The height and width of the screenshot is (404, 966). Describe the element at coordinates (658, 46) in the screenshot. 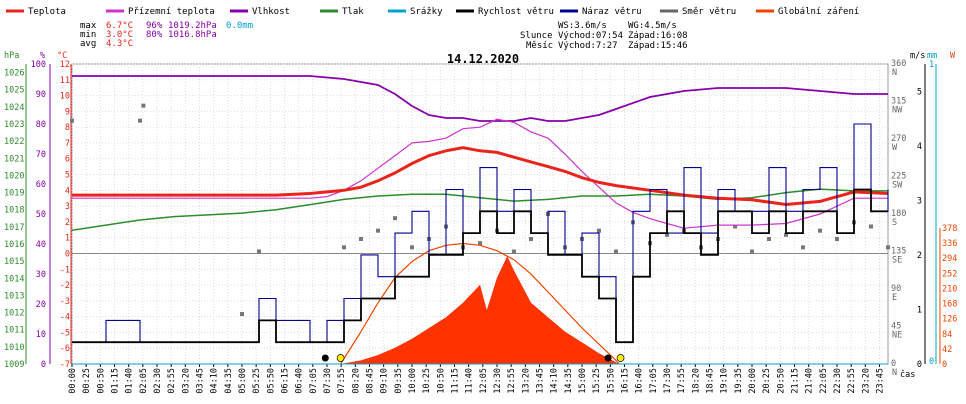

I see `moonset-time: Západ:15:46` at that location.